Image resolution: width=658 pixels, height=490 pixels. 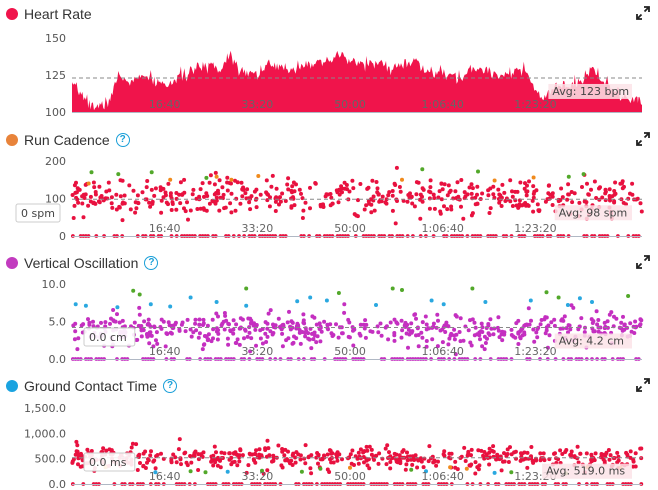 I want to click on vo-cursor-label: 0.0 cm, so click(x=109, y=337).